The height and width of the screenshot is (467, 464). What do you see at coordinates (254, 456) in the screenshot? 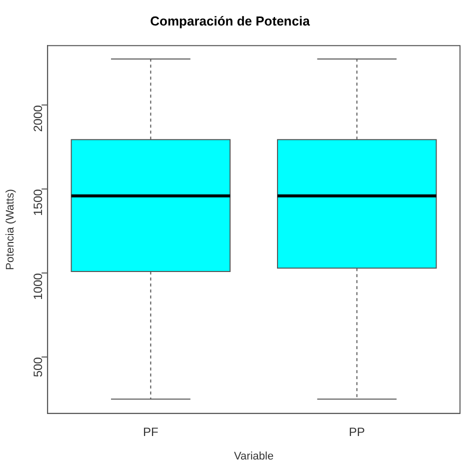
I see `x-axis-title: Variable` at bounding box center [254, 456].